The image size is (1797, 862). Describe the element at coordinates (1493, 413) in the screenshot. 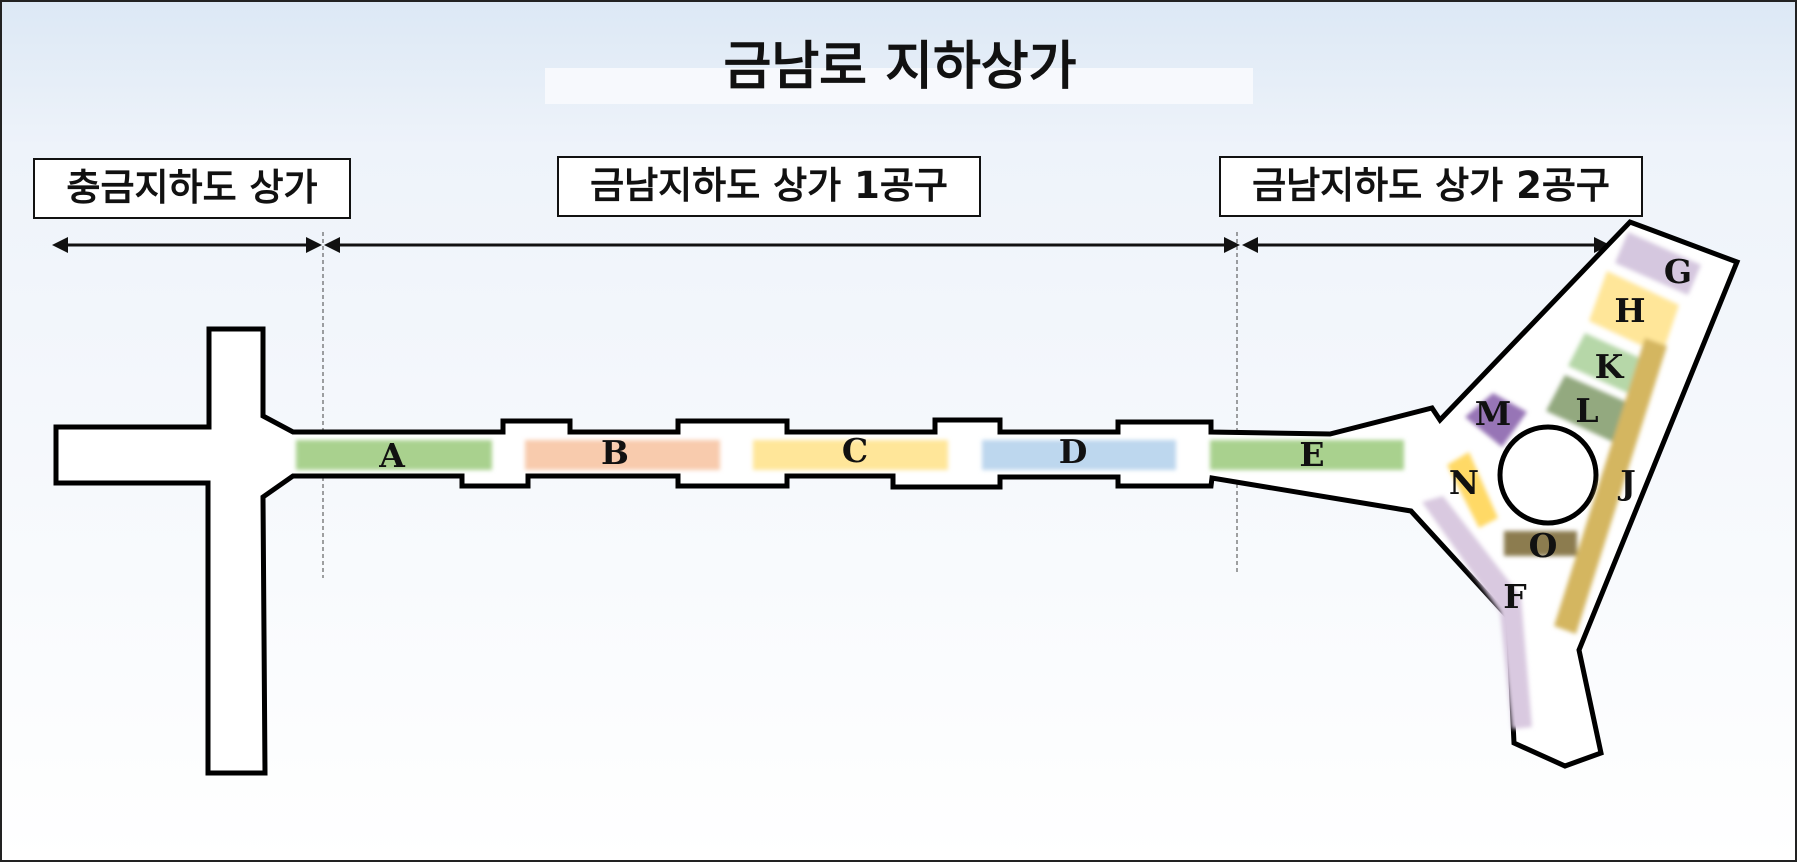

I see `zone-label-m: M` at that location.